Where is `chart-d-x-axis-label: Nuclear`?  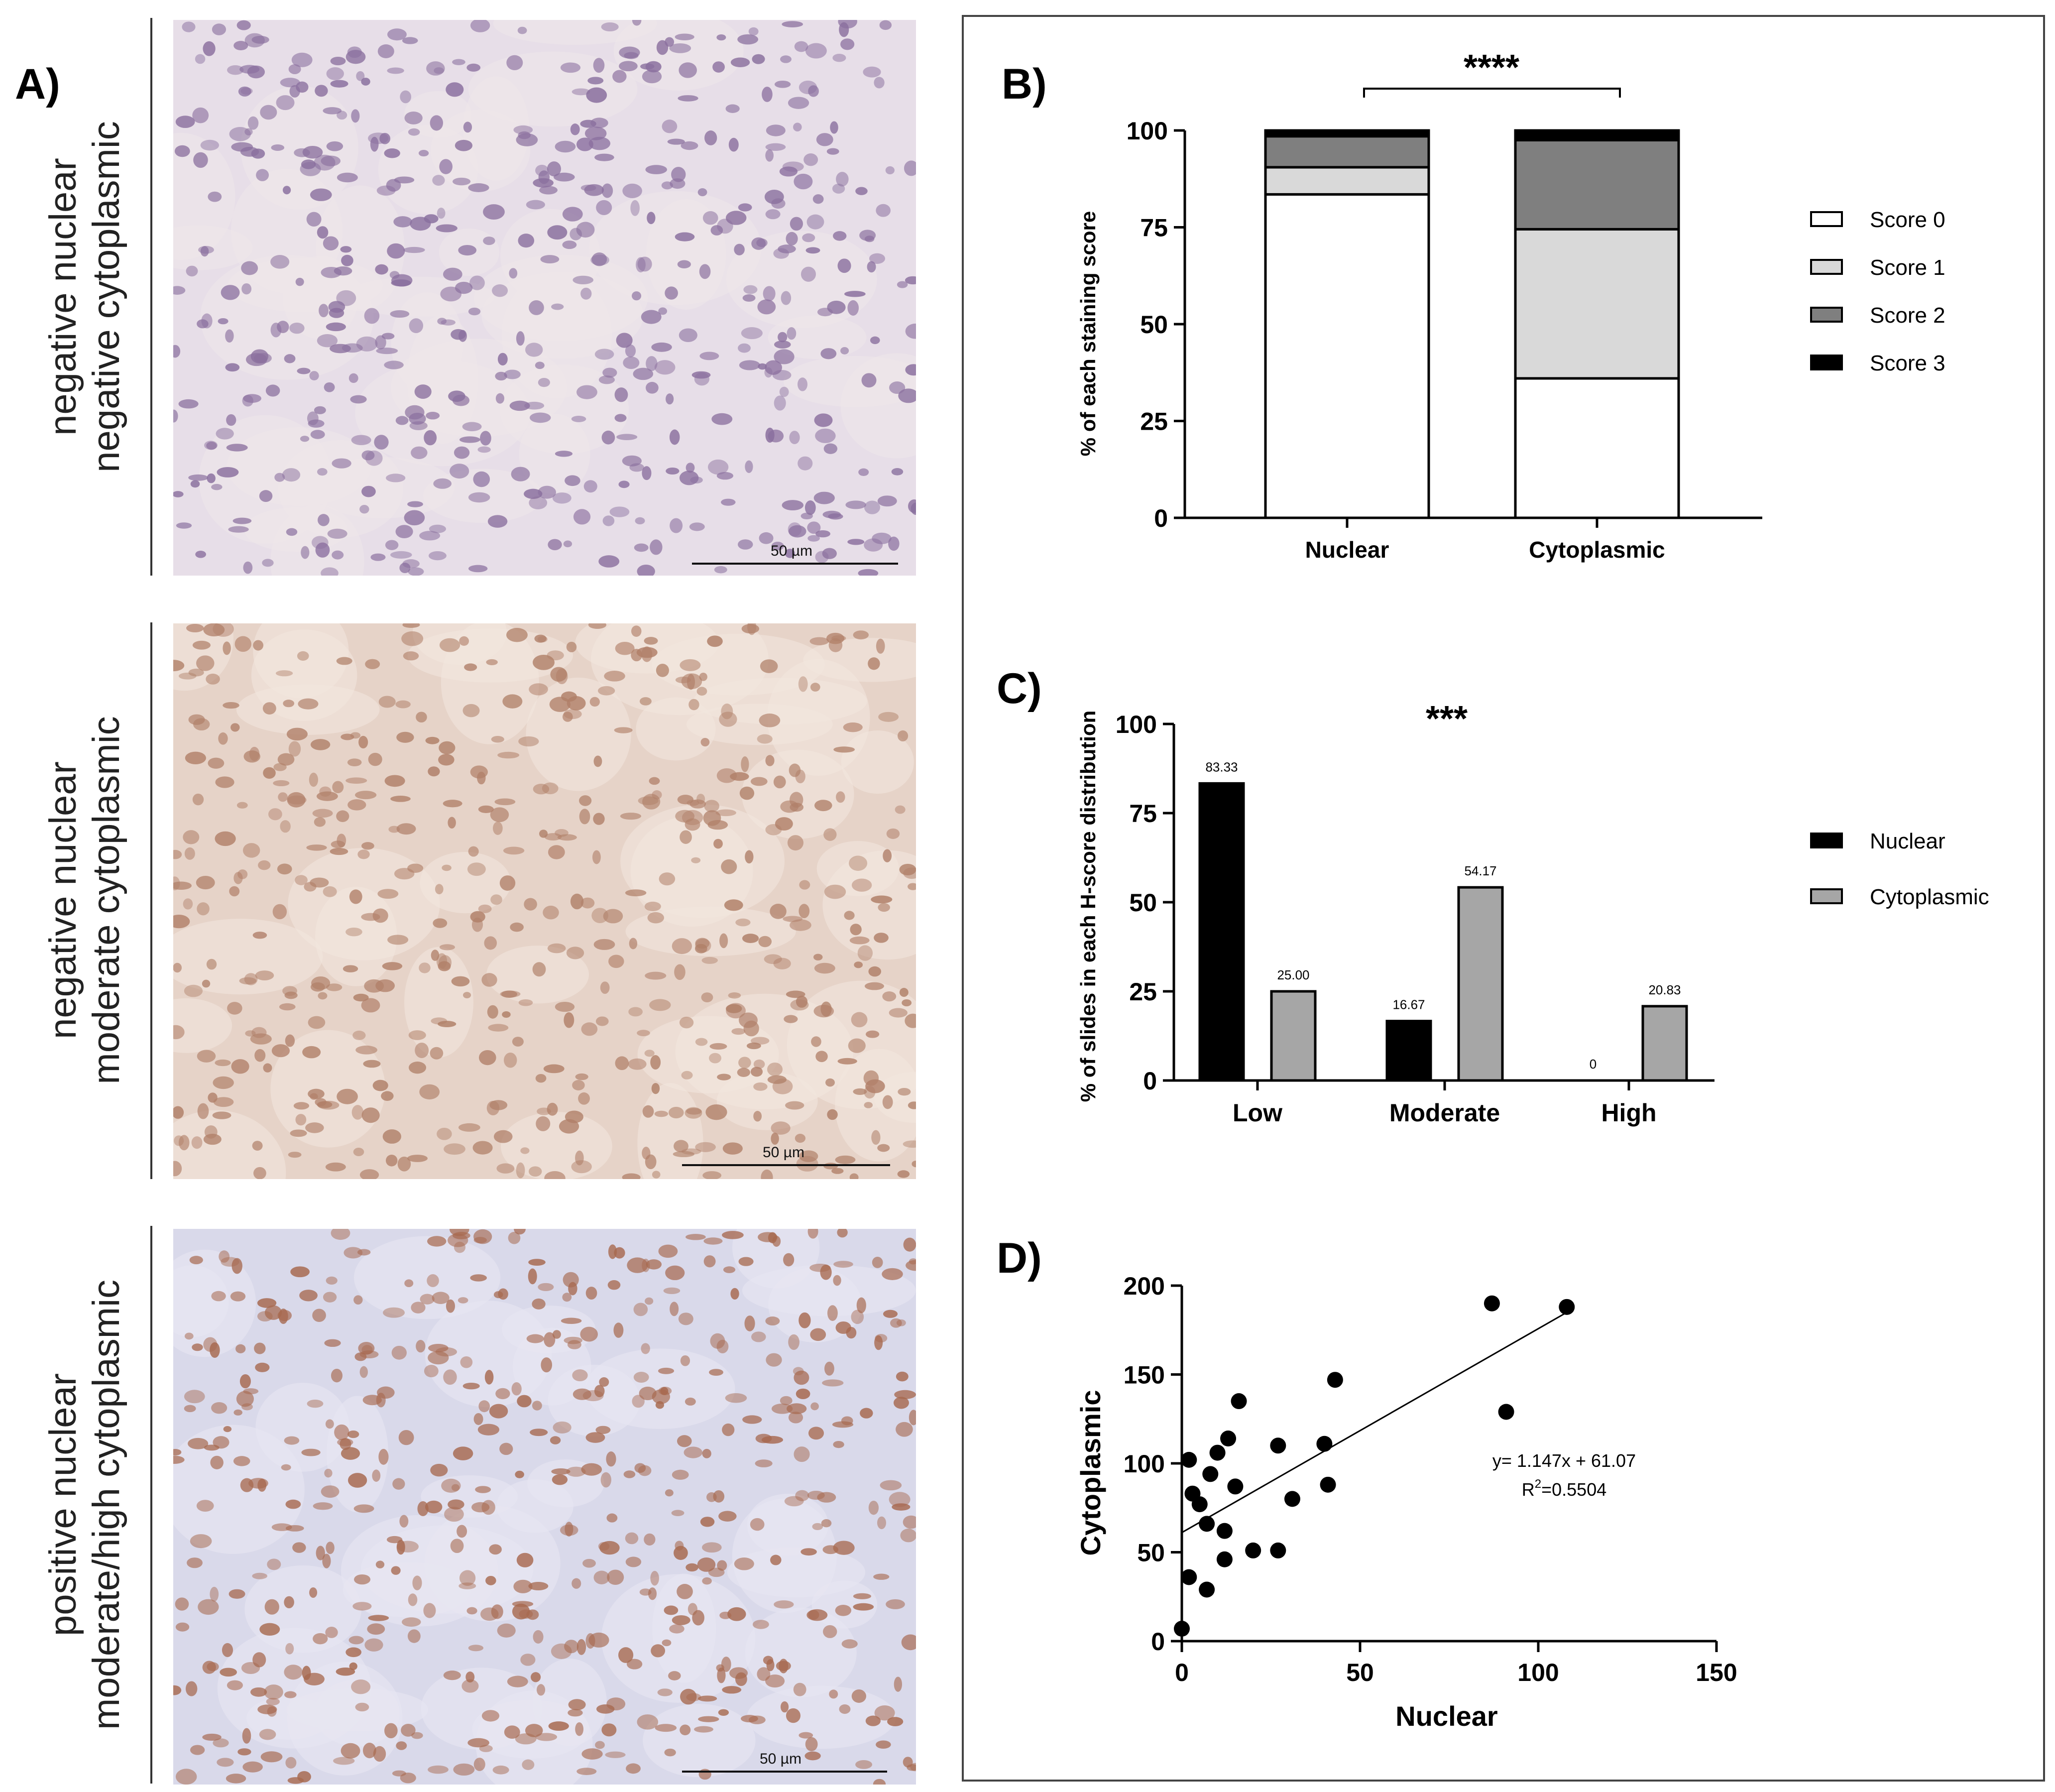
chart-d-x-axis-label: Nuclear is located at coordinates (1446, 1716).